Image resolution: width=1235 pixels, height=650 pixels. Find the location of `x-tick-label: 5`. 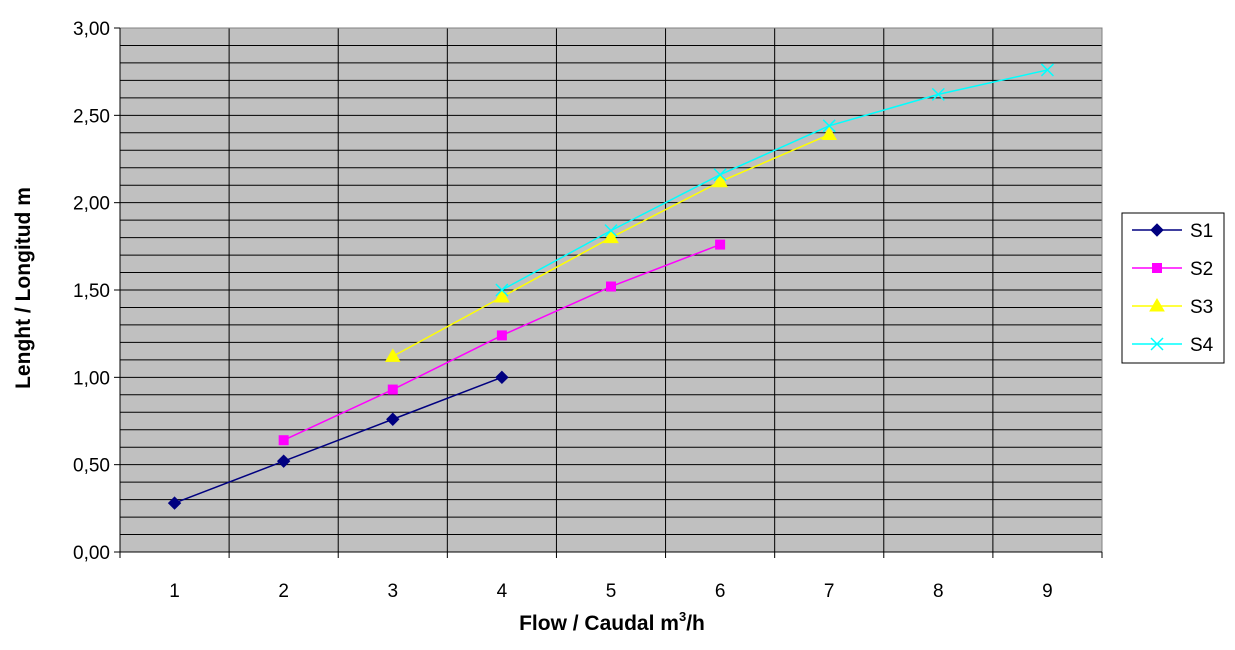

x-tick-label: 5 is located at coordinates (611, 591).